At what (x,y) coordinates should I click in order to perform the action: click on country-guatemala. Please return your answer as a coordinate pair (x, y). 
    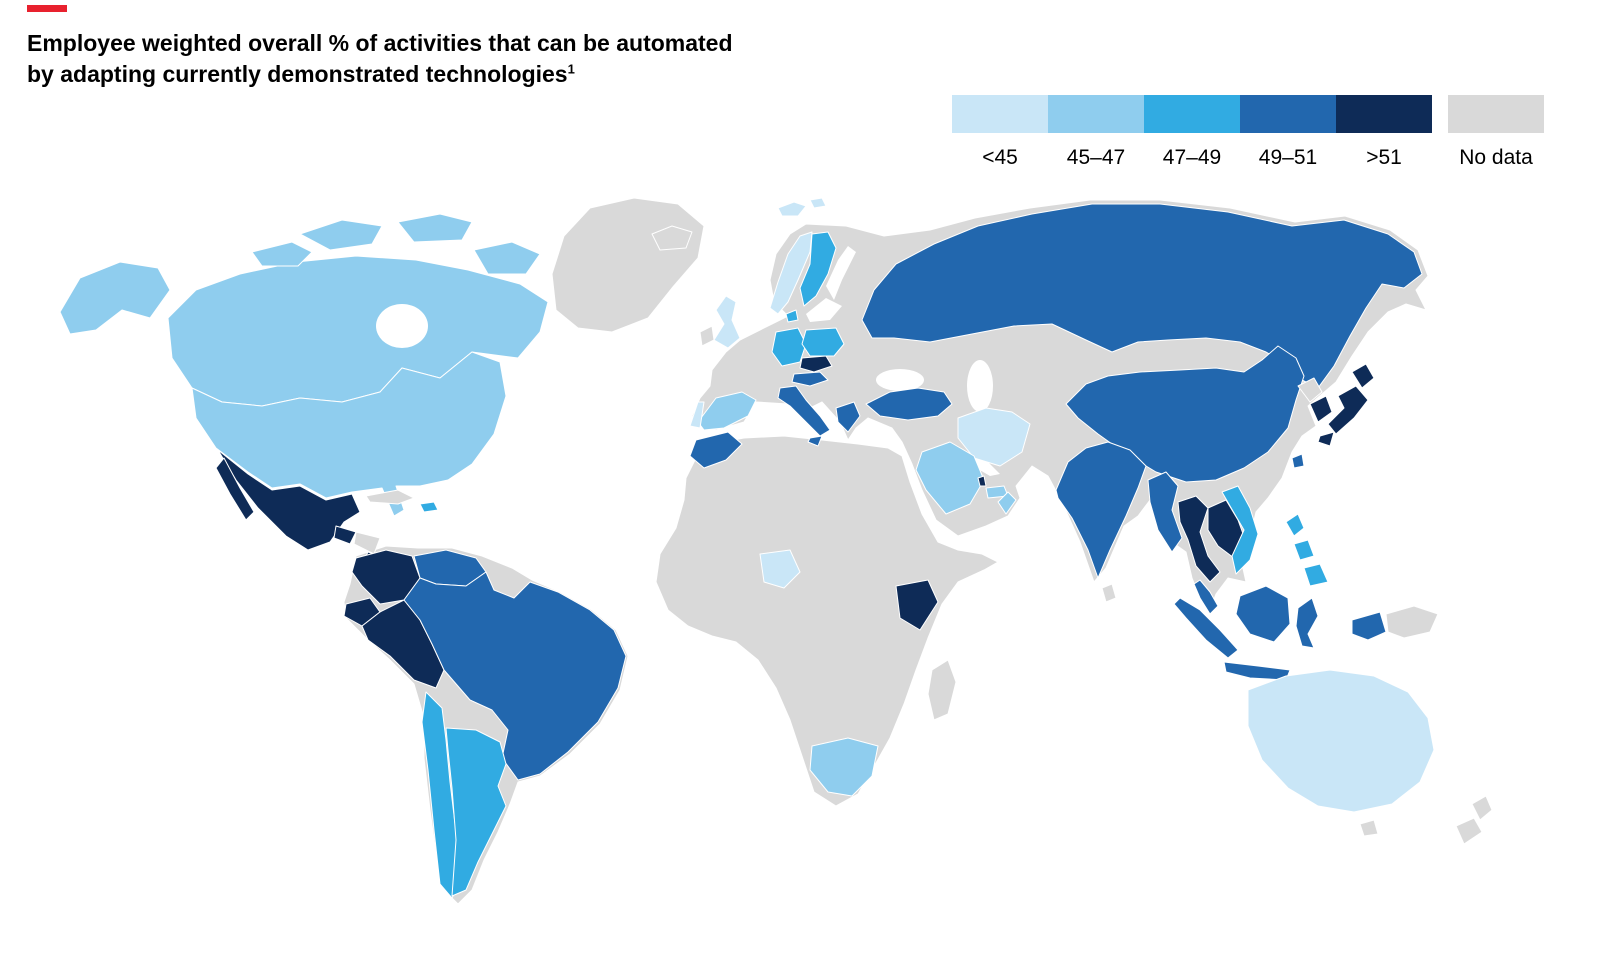
    Looking at the image, I should click on (345, 535).